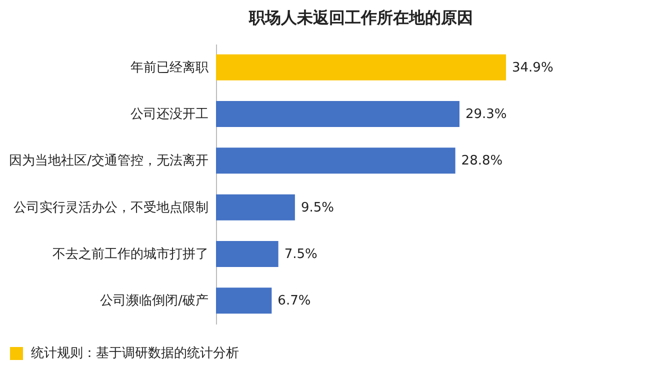 The height and width of the screenshot is (388, 664). Describe the element at coordinates (533, 68) in the screenshot. I see `data-label: 34.9%` at that location.